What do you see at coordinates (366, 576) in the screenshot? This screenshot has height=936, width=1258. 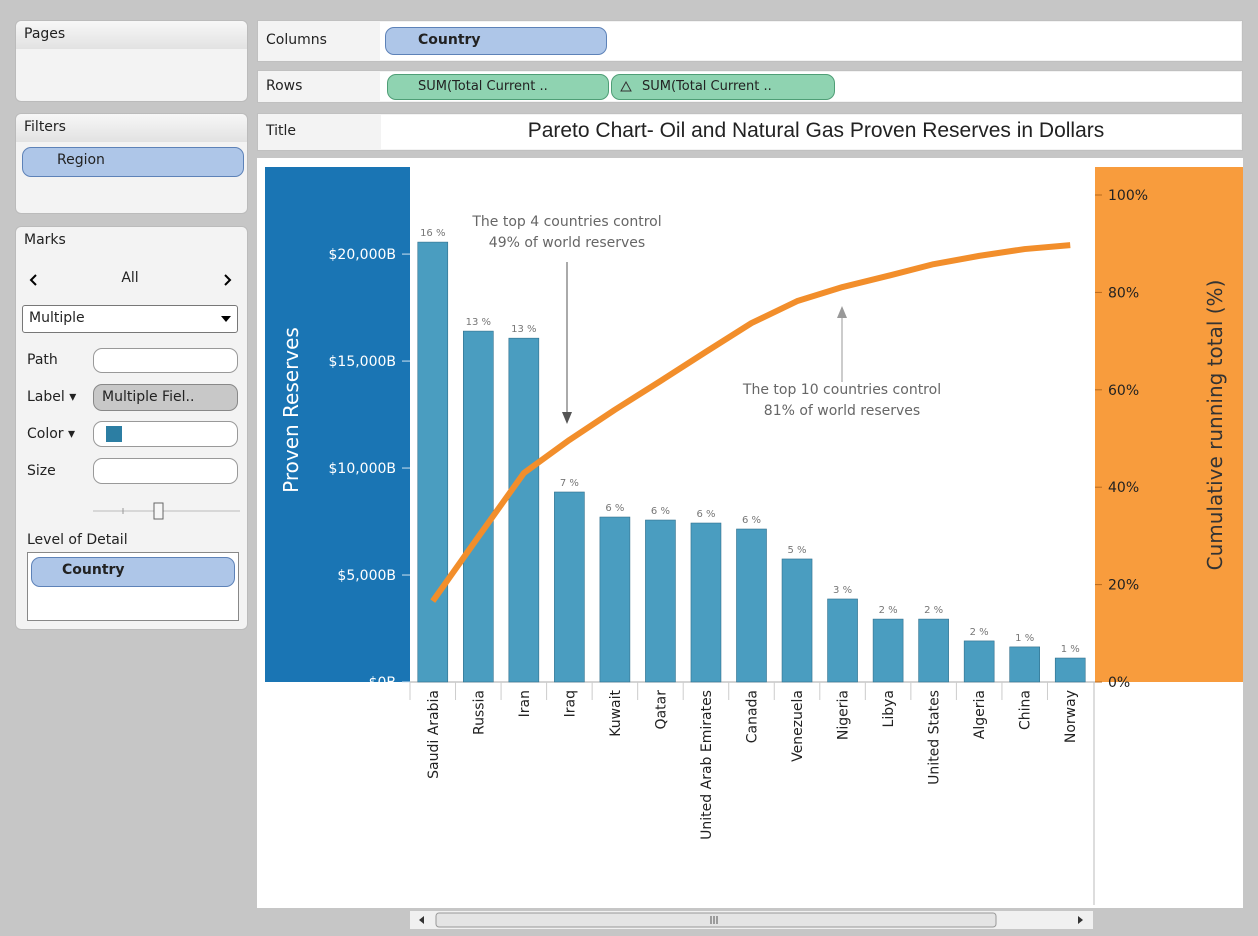 I see `y-tick-label: $5,000B` at bounding box center [366, 576].